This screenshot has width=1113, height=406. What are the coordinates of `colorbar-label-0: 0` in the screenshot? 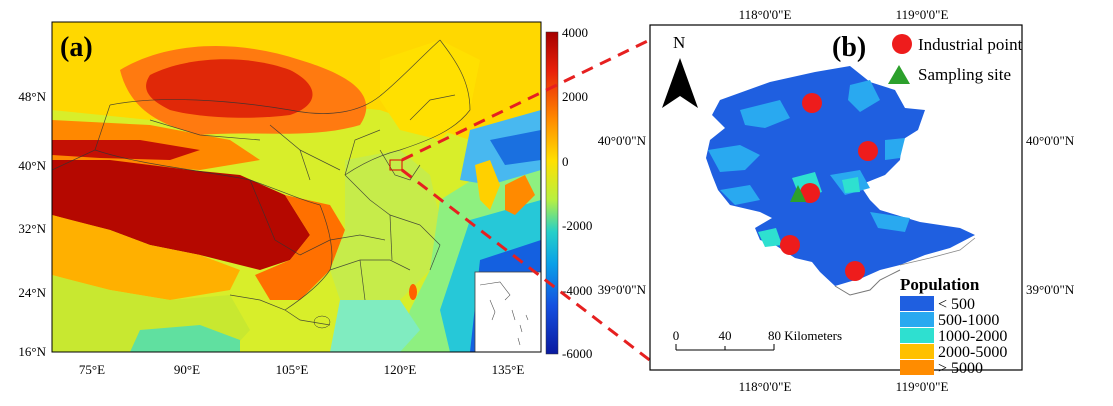 It's located at (565, 161).